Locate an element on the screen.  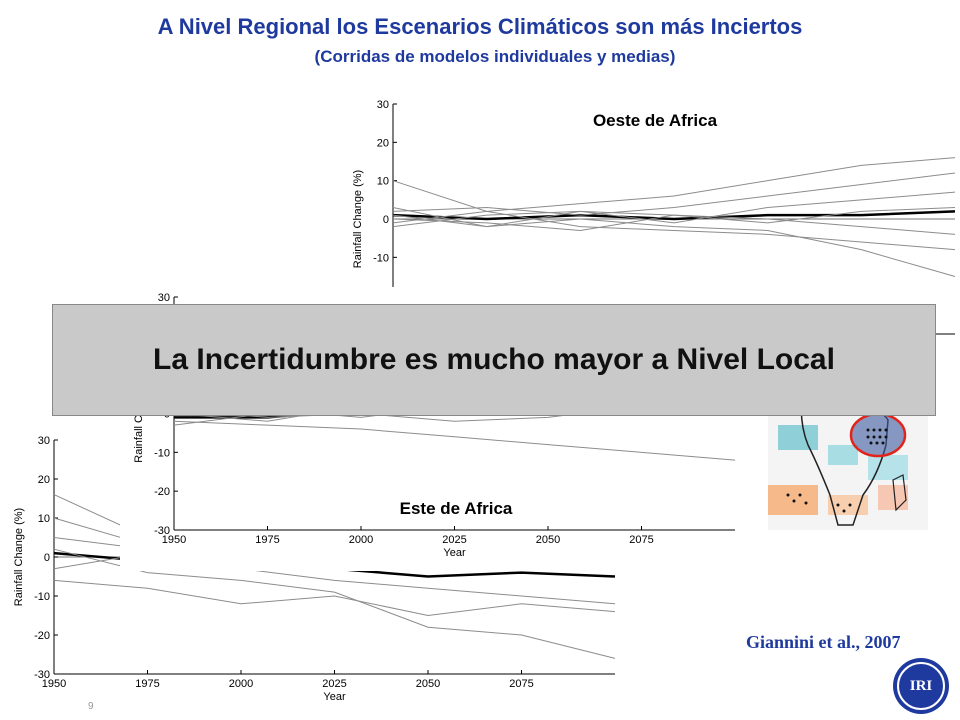
chart-title: Este de Africa is located at coordinates (456, 508).